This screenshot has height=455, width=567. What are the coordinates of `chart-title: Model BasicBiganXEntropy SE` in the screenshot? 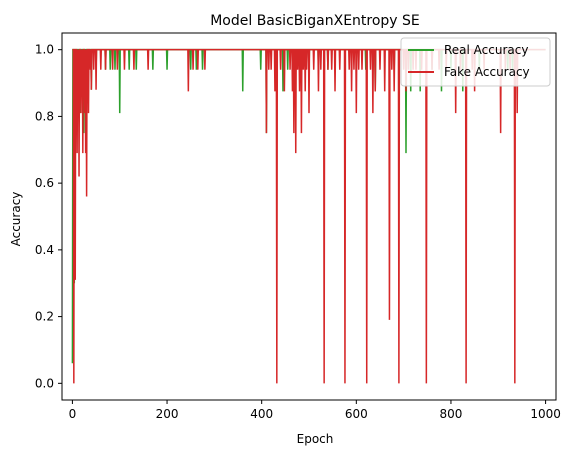 It's located at (315, 21).